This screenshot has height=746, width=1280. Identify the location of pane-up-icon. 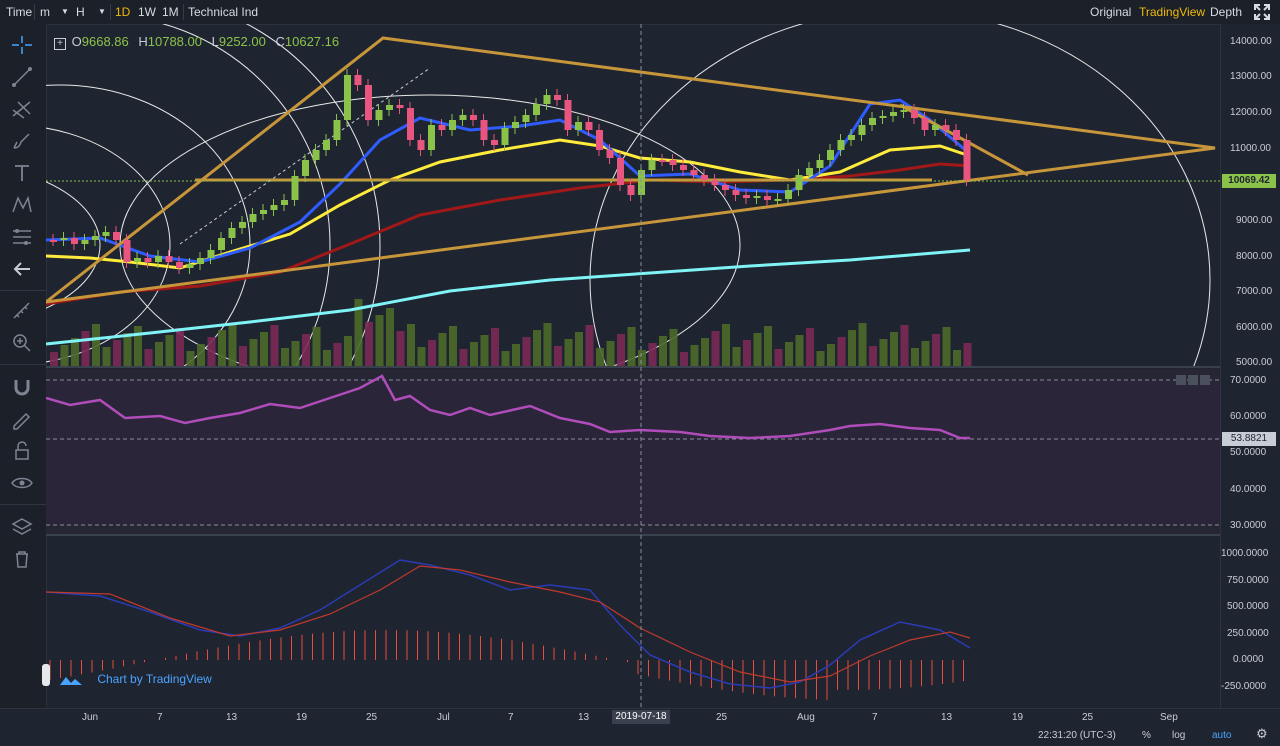
(1181, 380).